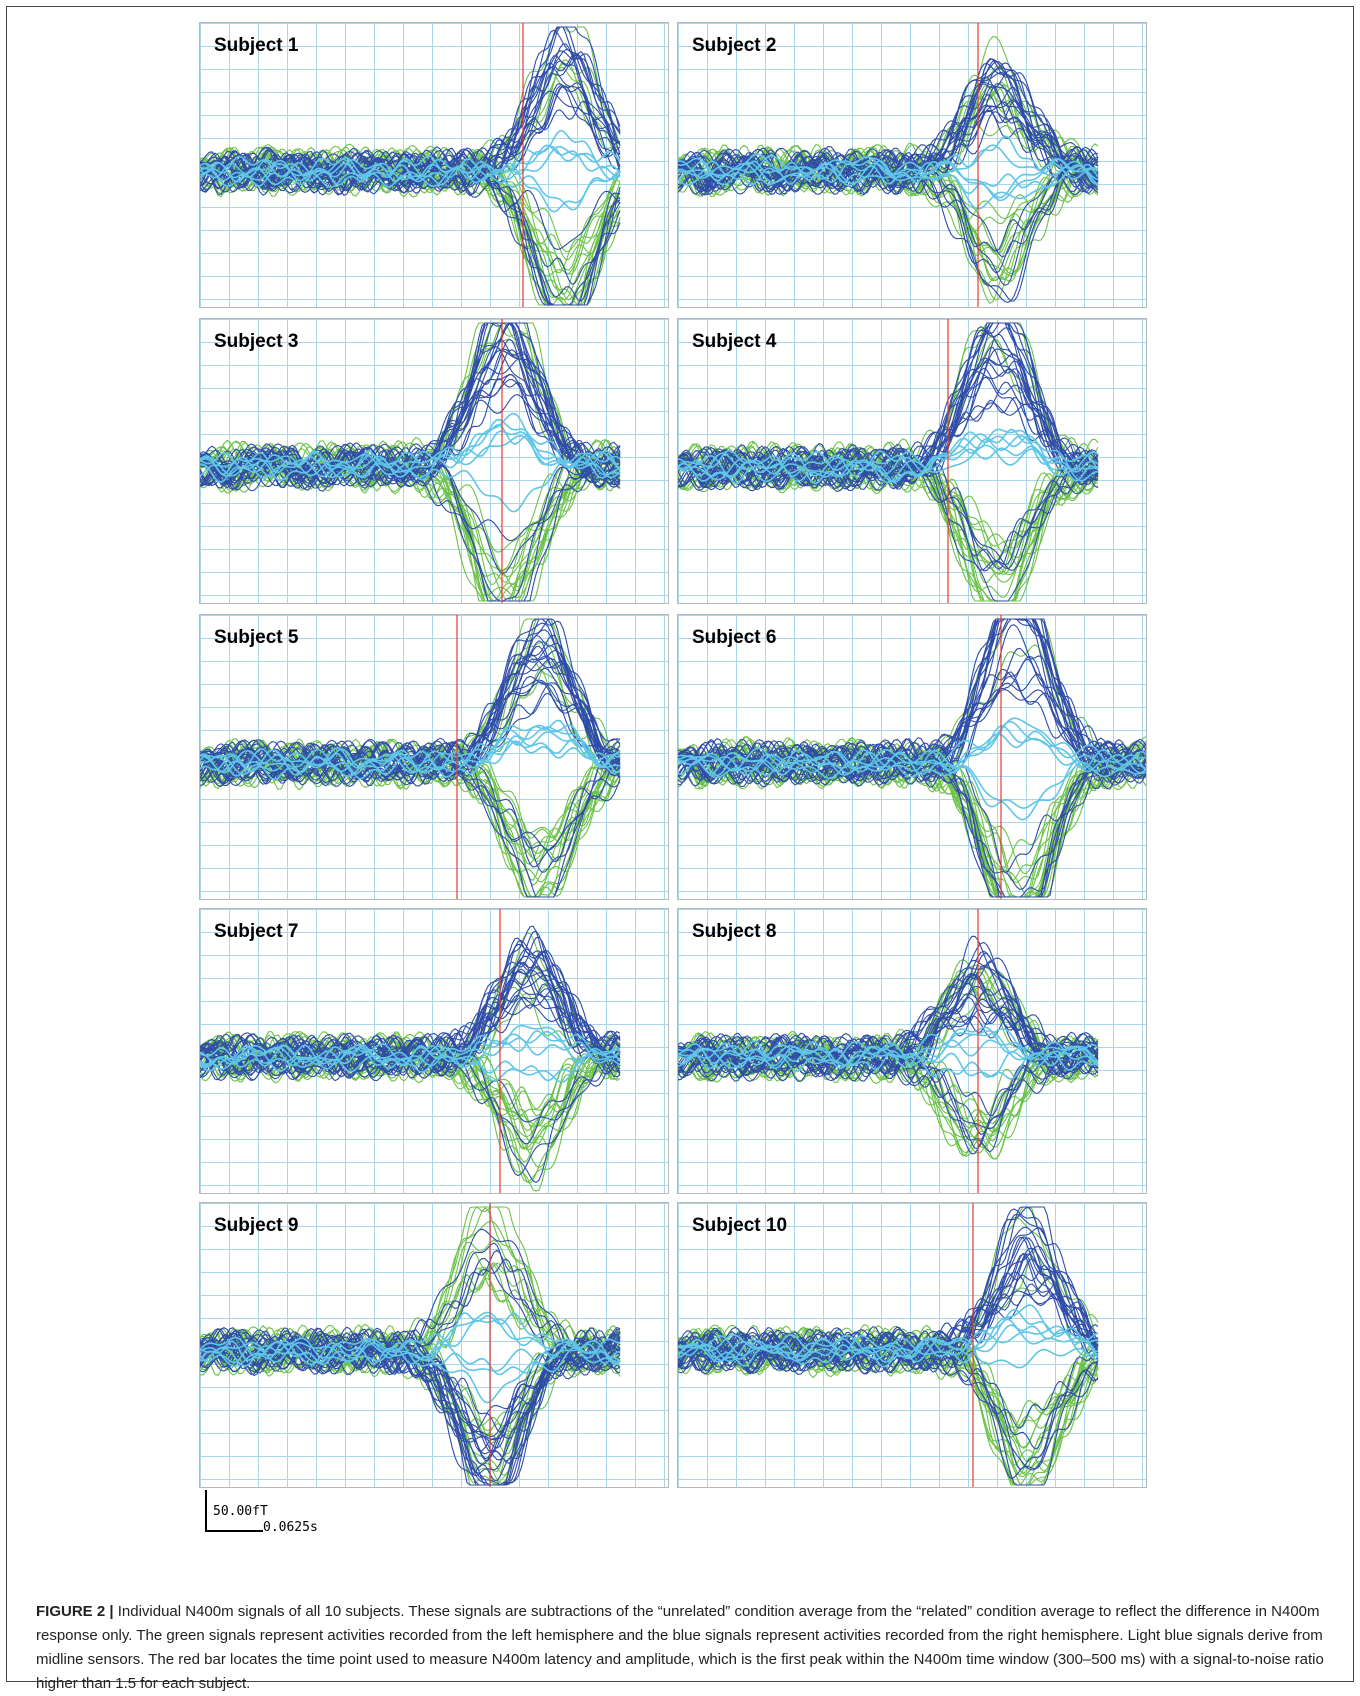 The height and width of the screenshot is (1696, 1360). What do you see at coordinates (75, 1611) in the screenshot?
I see `caption-label: FIGURE 2 |` at bounding box center [75, 1611].